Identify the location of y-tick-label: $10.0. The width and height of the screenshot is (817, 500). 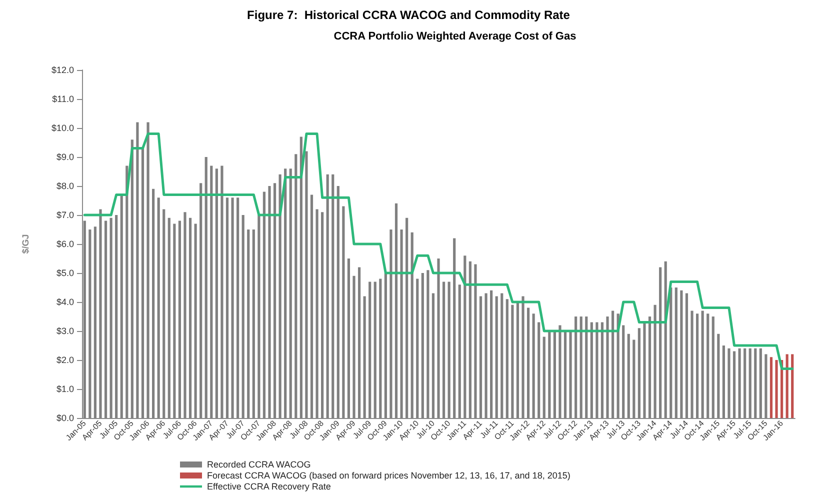
(62, 128).